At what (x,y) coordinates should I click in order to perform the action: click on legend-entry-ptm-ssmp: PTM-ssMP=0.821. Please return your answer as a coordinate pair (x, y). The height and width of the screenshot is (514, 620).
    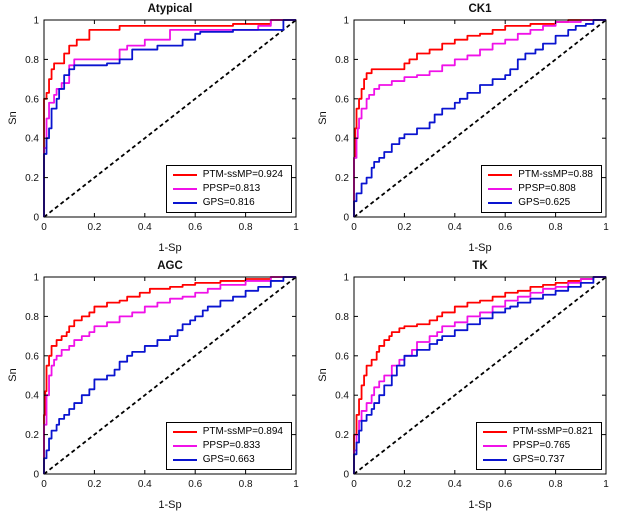
    Looking at the image, I should click on (537, 432).